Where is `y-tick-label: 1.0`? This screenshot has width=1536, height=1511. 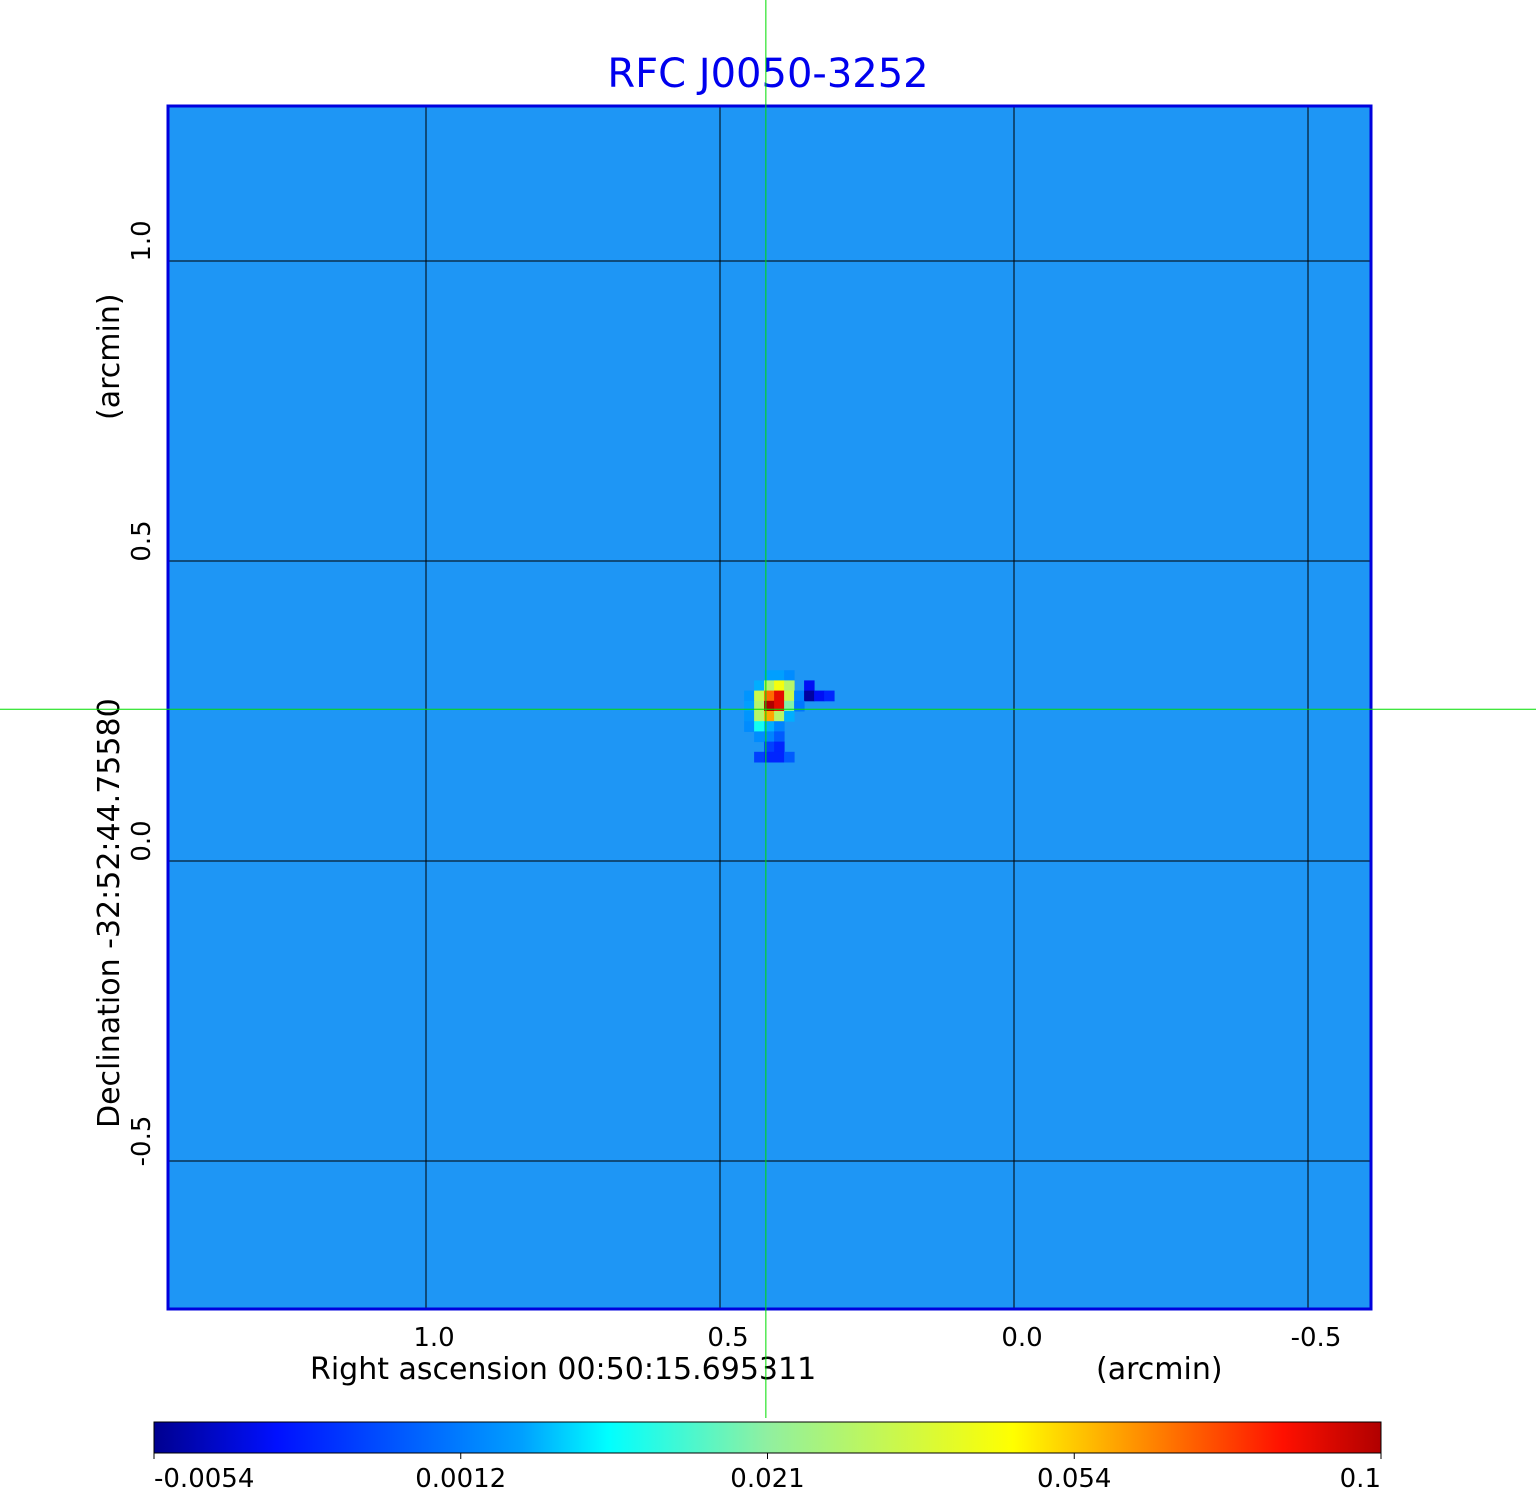 y-tick-label: 1.0 is located at coordinates (142, 240).